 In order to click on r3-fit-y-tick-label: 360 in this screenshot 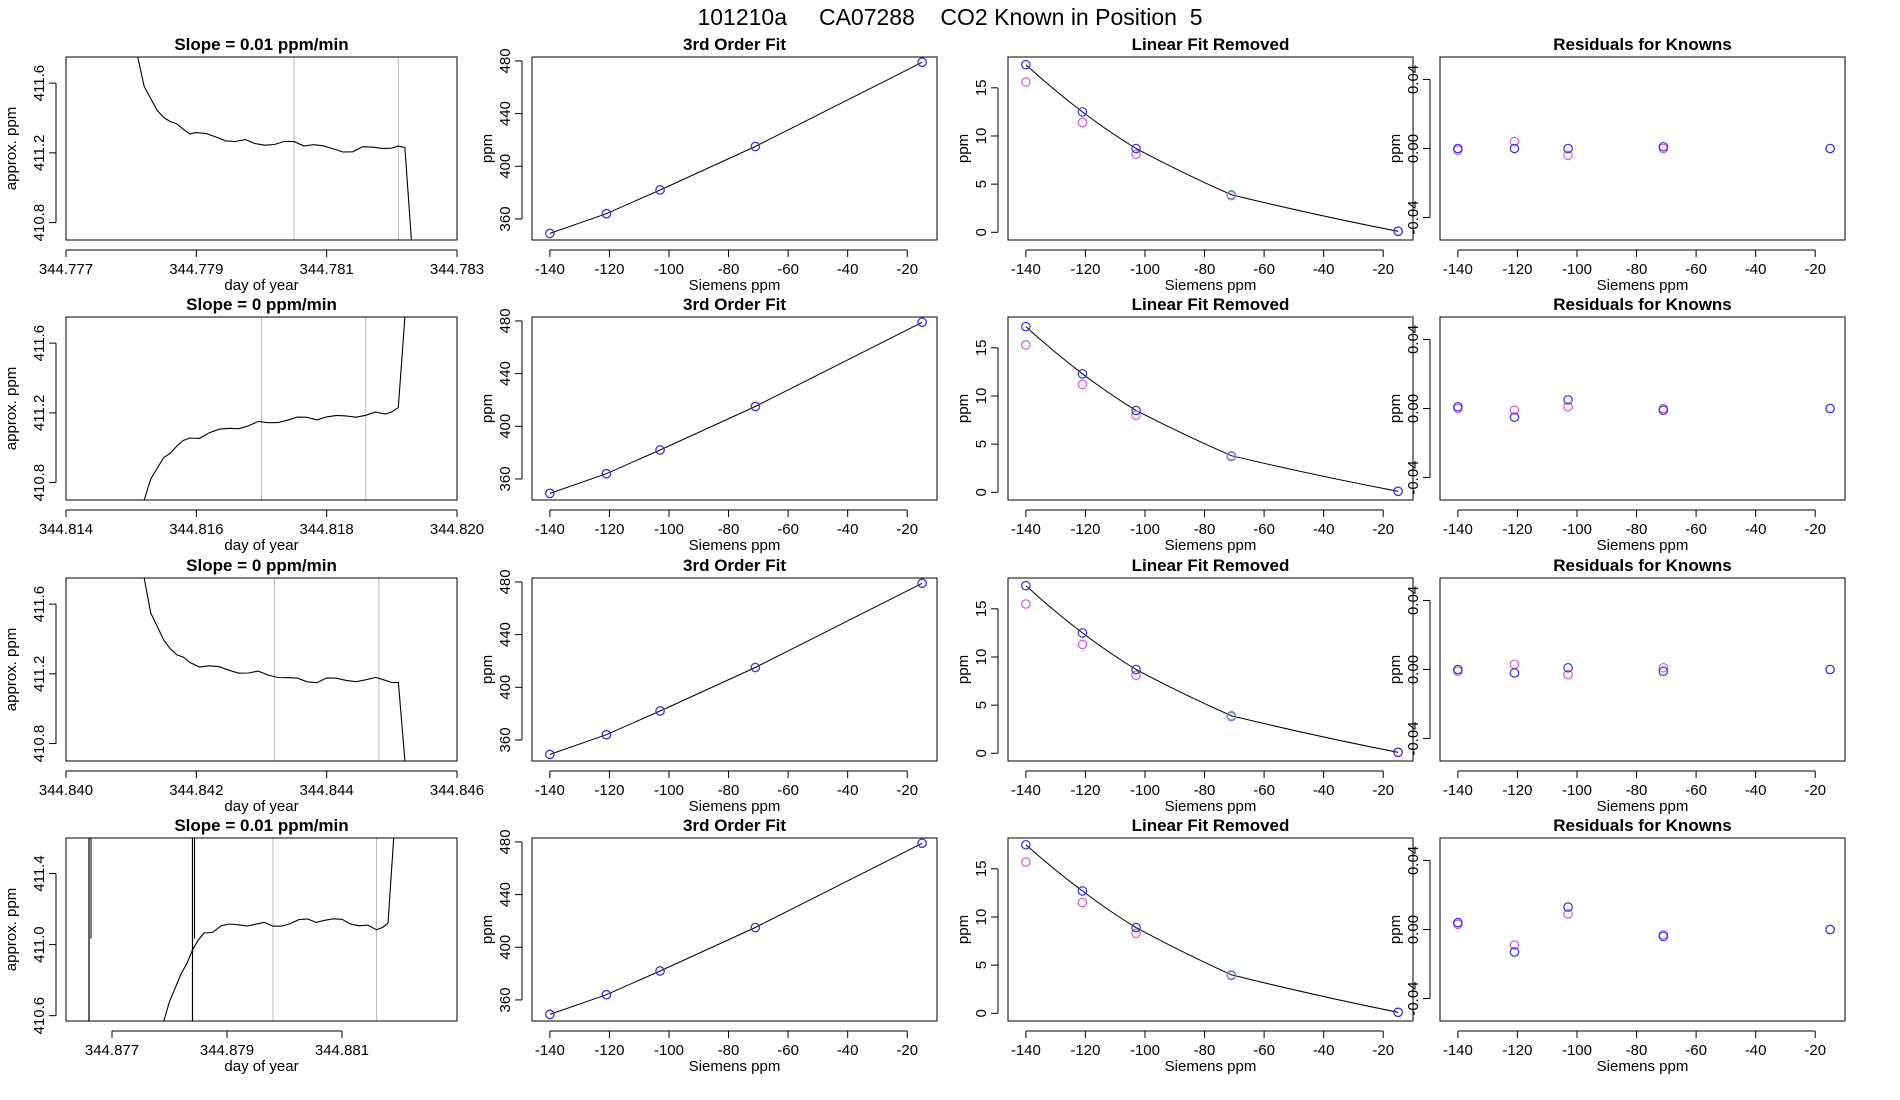, I will do `click(505, 739)`.